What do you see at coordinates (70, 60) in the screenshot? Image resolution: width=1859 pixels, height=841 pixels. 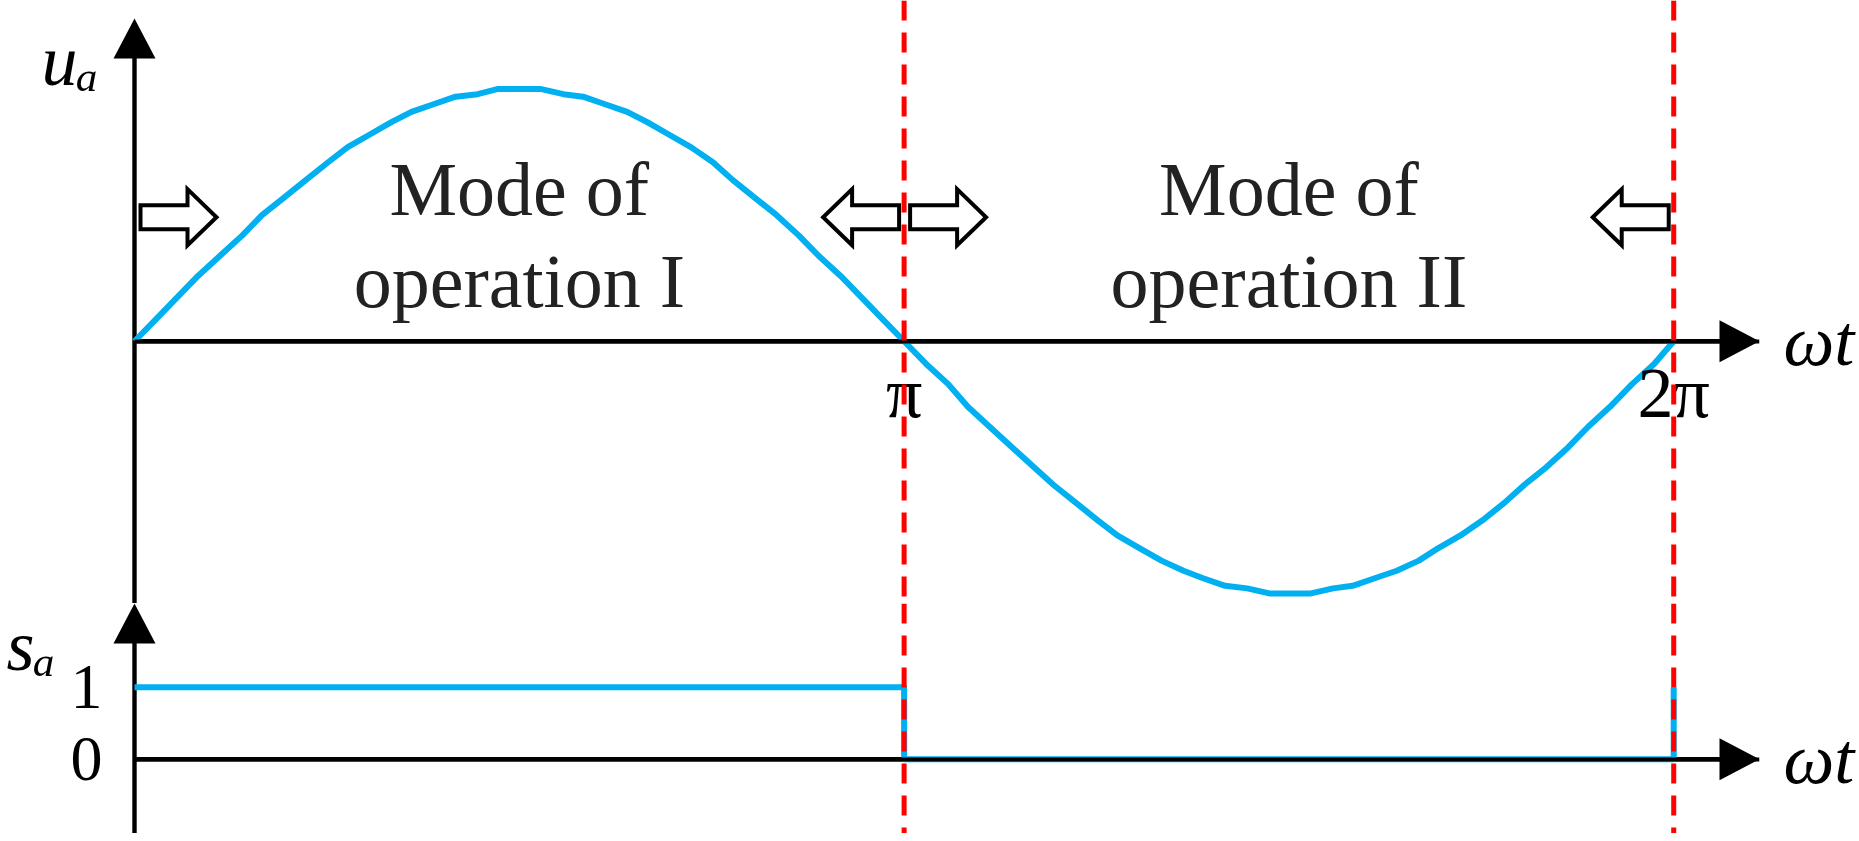 I see `y-axis-title: uₐ` at bounding box center [70, 60].